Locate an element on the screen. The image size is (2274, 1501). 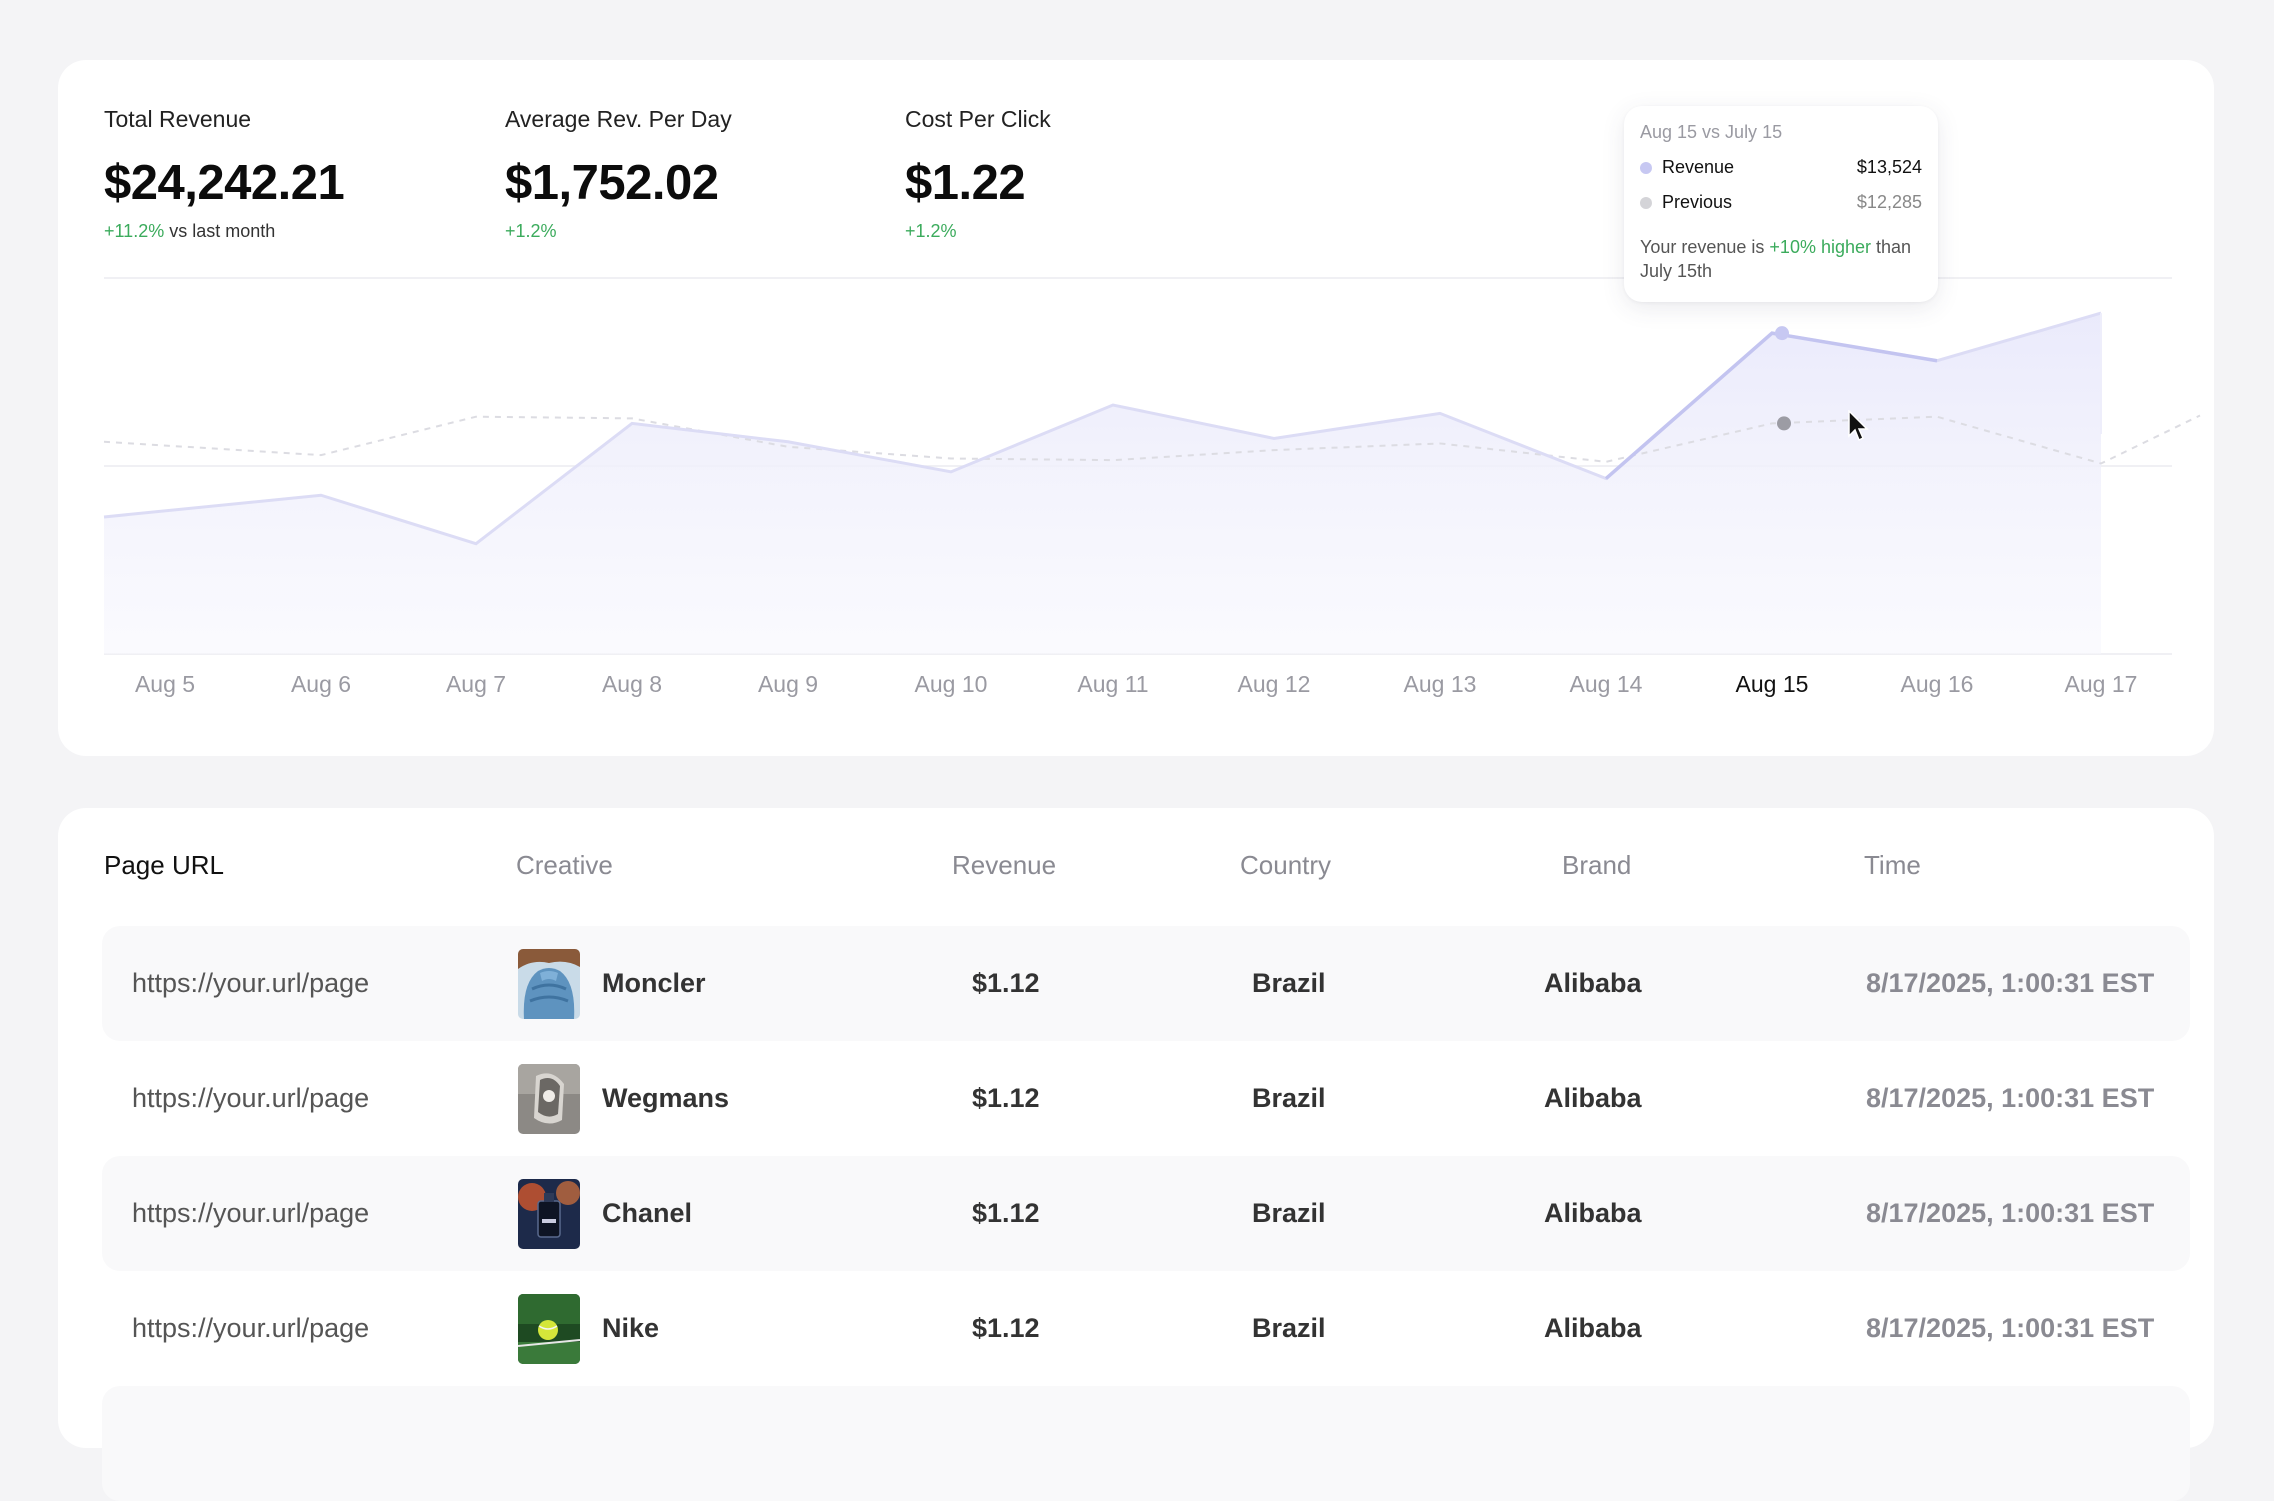
metric-average-rev-per-day: Average Rev. Per Day $1,752.02 +1.2% is located at coordinates (618, 174).